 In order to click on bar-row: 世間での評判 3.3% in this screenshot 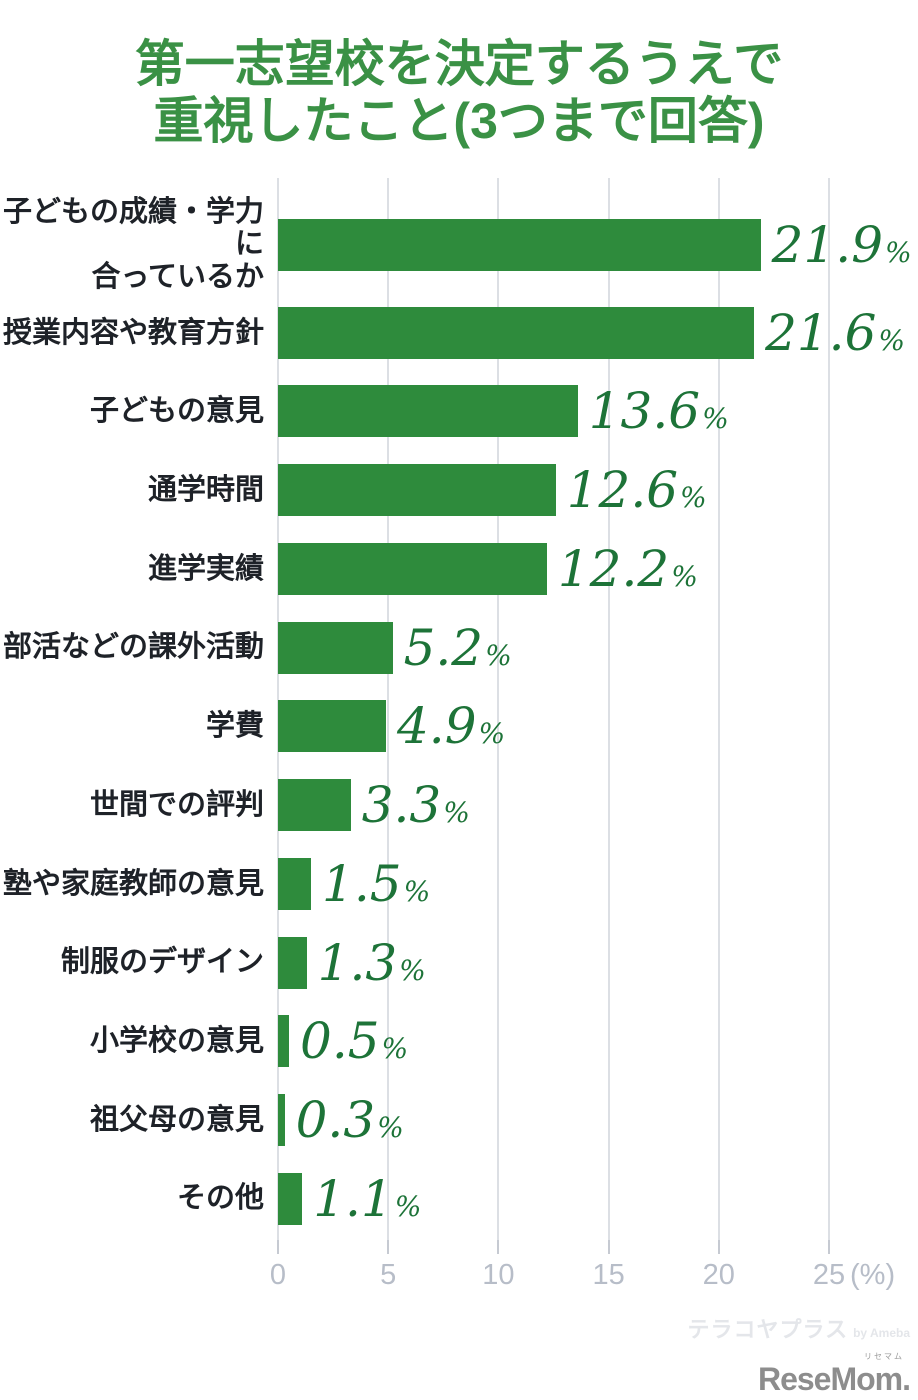, I will do `click(459, 805)`.